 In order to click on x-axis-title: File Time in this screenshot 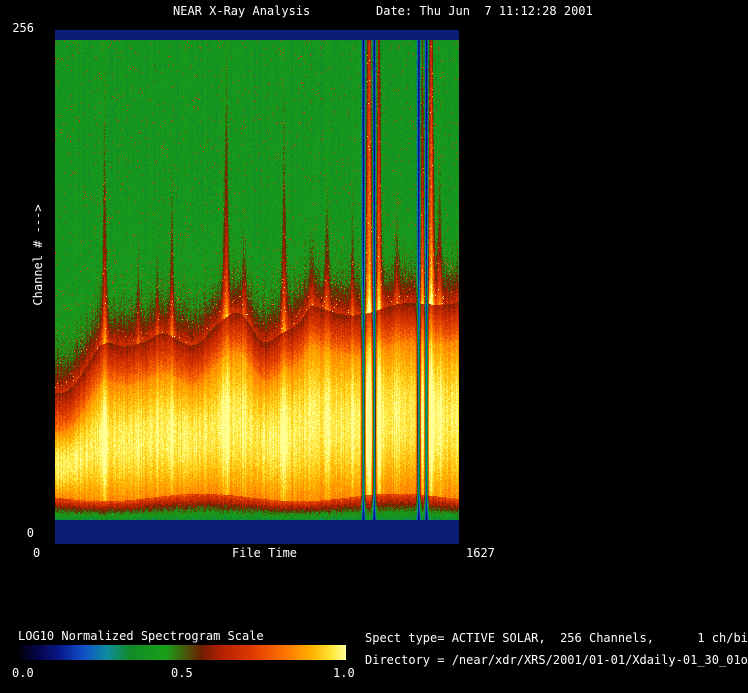, I will do `click(265, 553)`.